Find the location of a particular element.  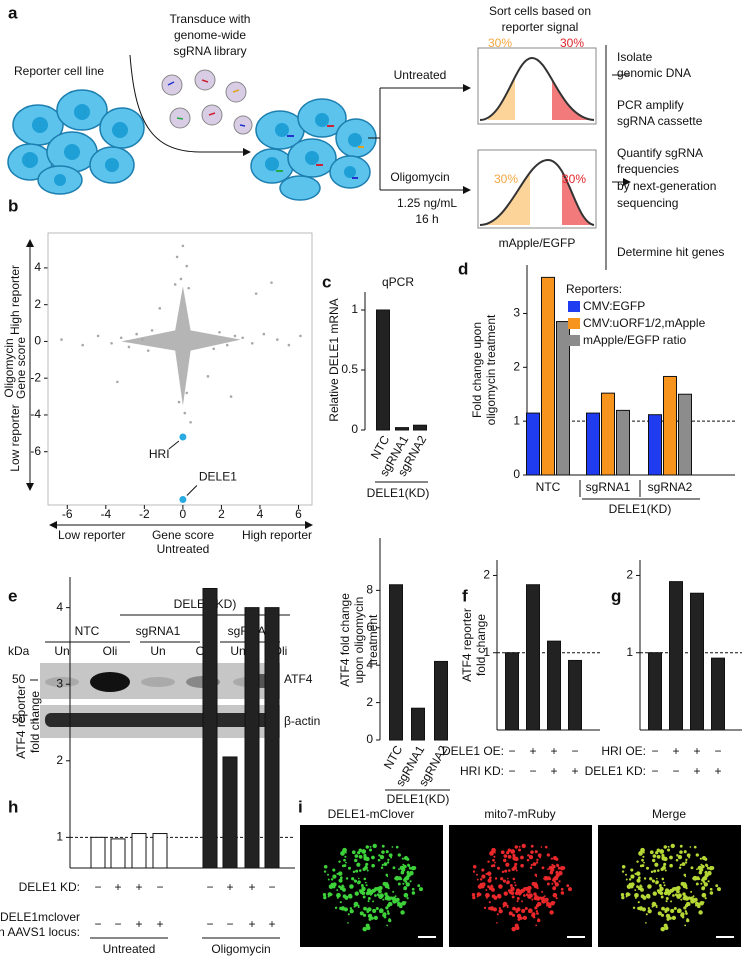

step-arrow is located at coordinates (621, 128).